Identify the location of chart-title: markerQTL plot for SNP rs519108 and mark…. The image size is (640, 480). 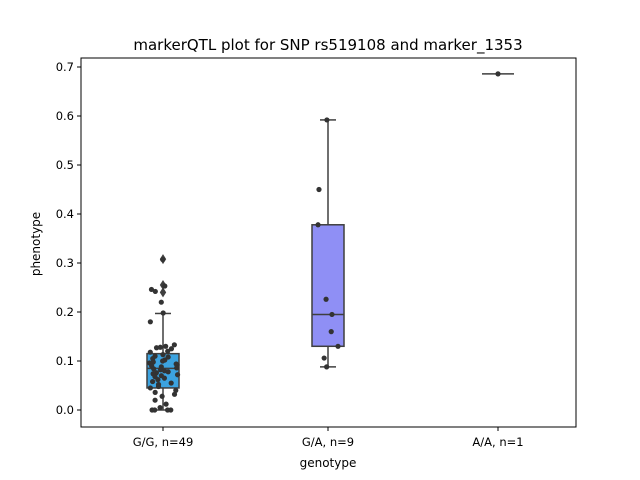
(327, 45).